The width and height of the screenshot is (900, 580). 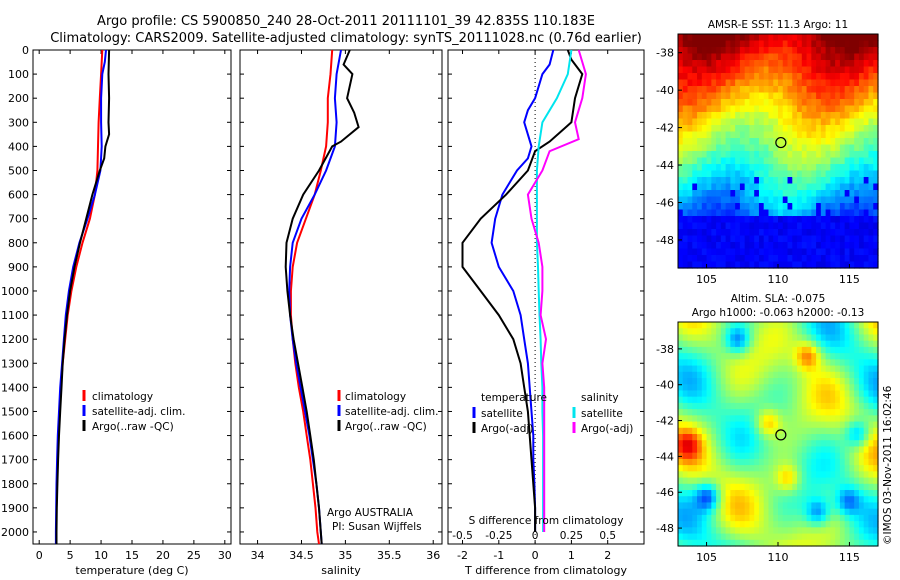 I want to click on map-title: Argo h1000: -0.063 h2000: -0.13, so click(x=778, y=313).